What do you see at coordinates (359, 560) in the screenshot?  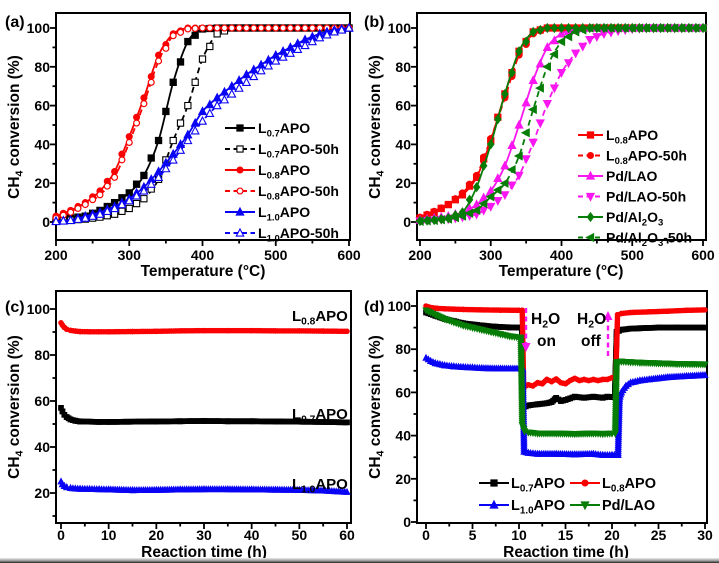 I see `window-bottom-edge` at bounding box center [359, 560].